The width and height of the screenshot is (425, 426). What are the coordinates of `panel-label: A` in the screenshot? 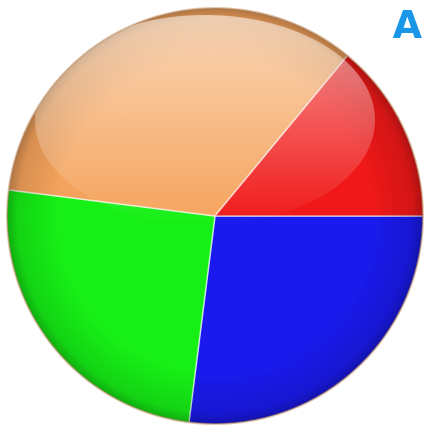 It's located at (407, 25).